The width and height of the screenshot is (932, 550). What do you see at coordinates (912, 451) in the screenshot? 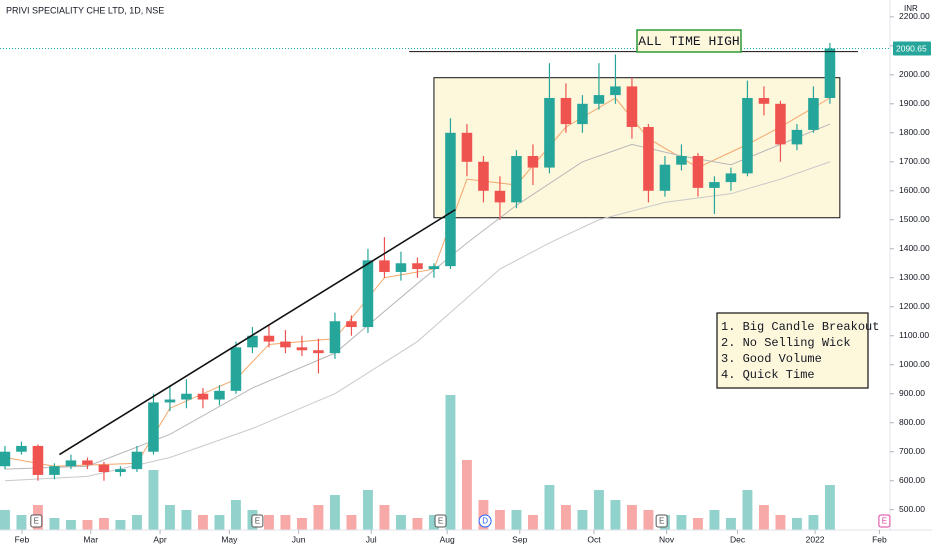
I see `y-tick-label: 700.00` at bounding box center [912, 451].